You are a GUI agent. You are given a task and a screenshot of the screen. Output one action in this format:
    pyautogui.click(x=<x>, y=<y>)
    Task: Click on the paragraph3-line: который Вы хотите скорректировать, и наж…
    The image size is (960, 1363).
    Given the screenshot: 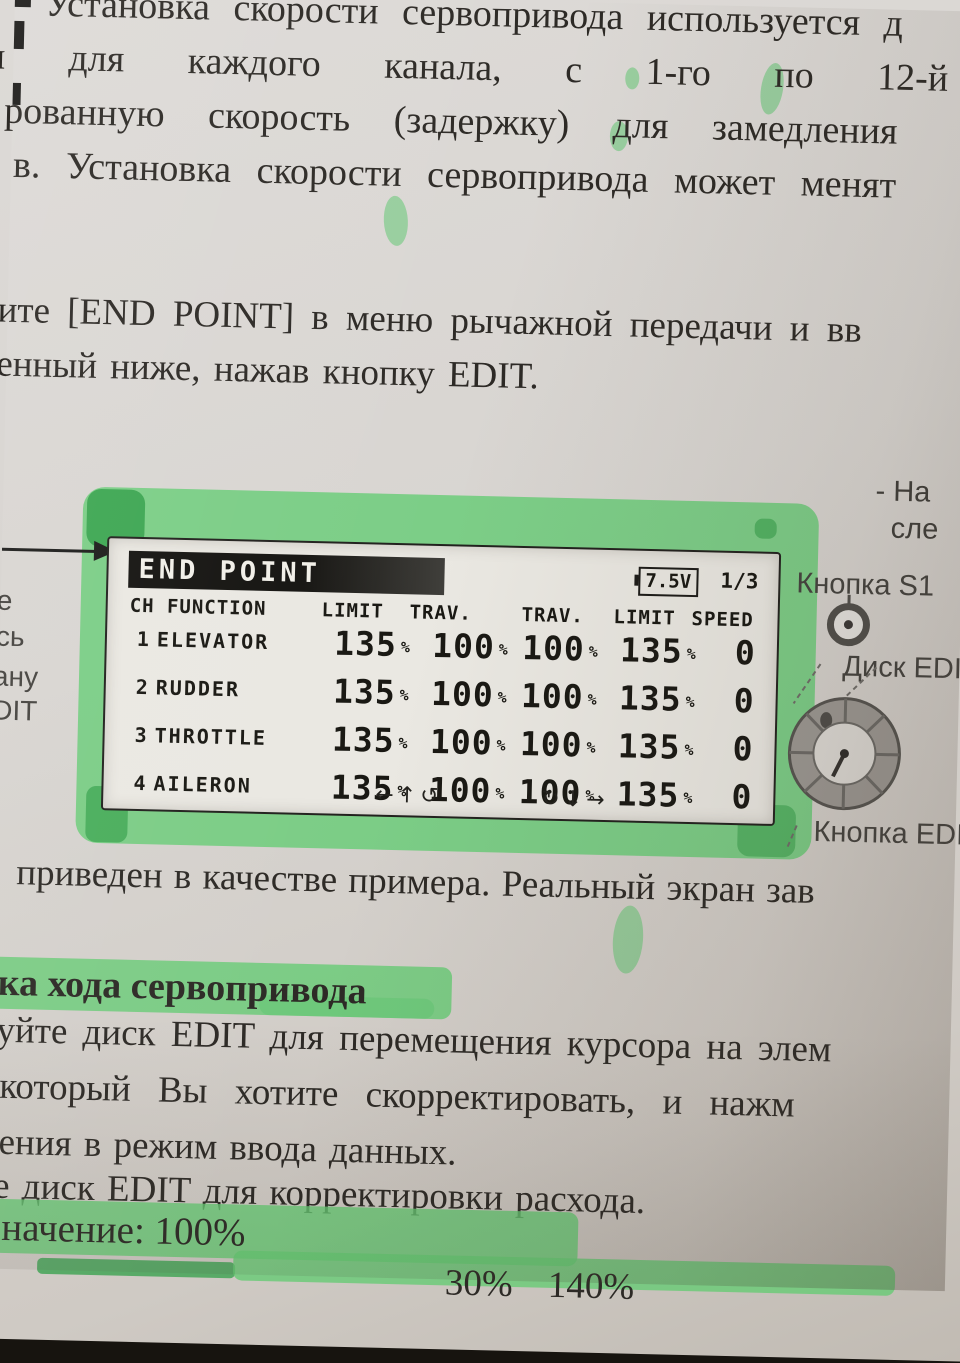 What is the action you would take?
    pyautogui.click(x=397, y=1096)
    